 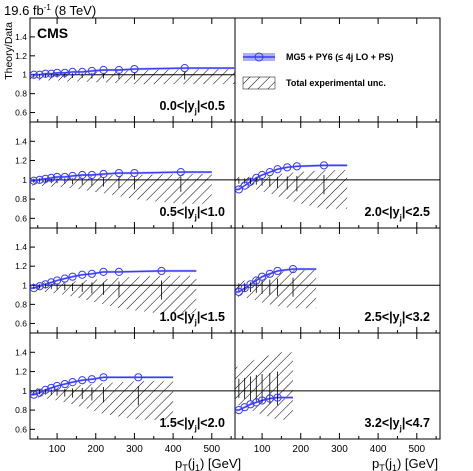 I want to click on rapidity-bin-label: 1.5<|yj|<2.0, so click(x=192, y=424).